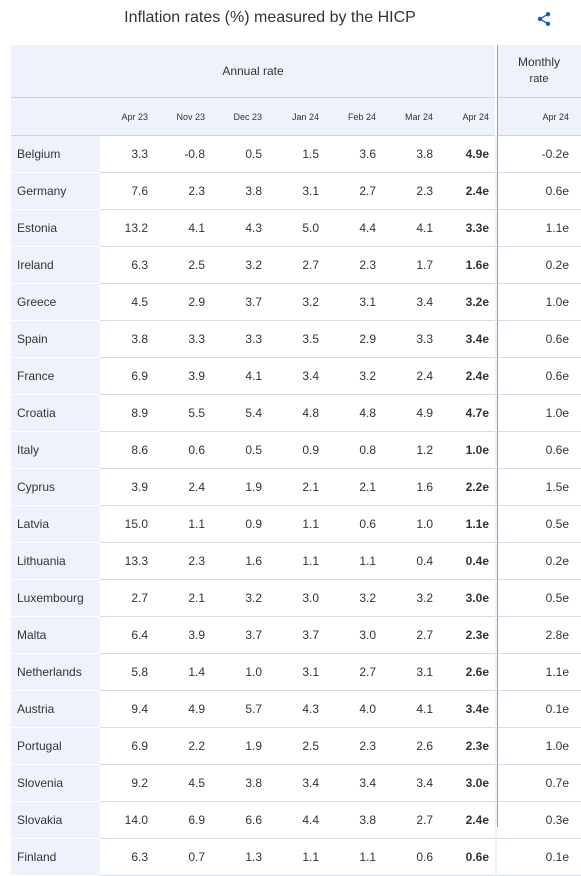 The height and width of the screenshot is (876, 581). Describe the element at coordinates (410, 487) in the screenshot. I see `annual-rate-cell: 1.6` at that location.